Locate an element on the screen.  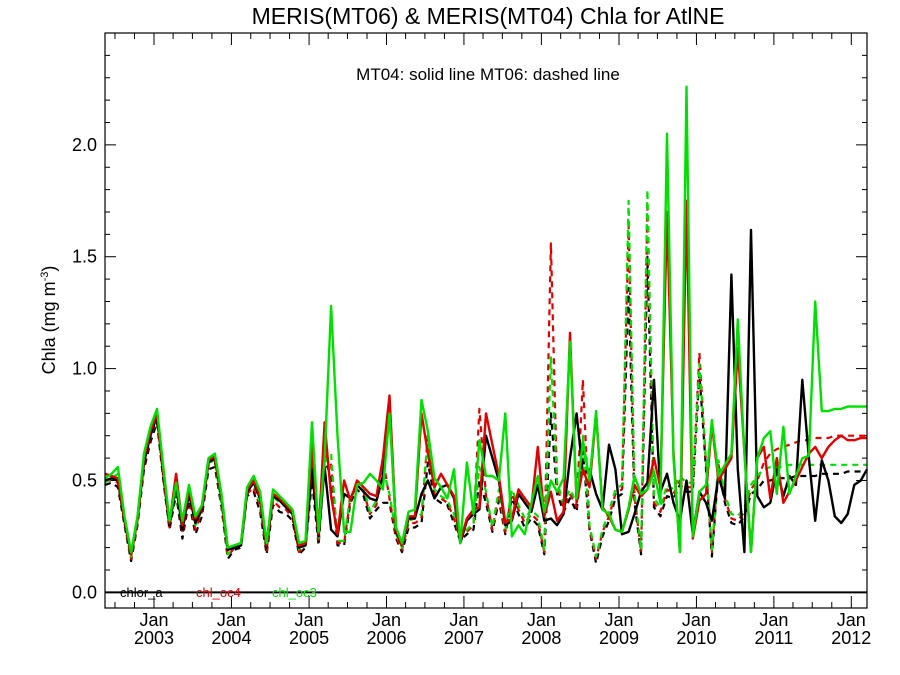
y-tick-labels: 0.0 0.5 1.0 1.5 2.0 is located at coordinates (84, 368).